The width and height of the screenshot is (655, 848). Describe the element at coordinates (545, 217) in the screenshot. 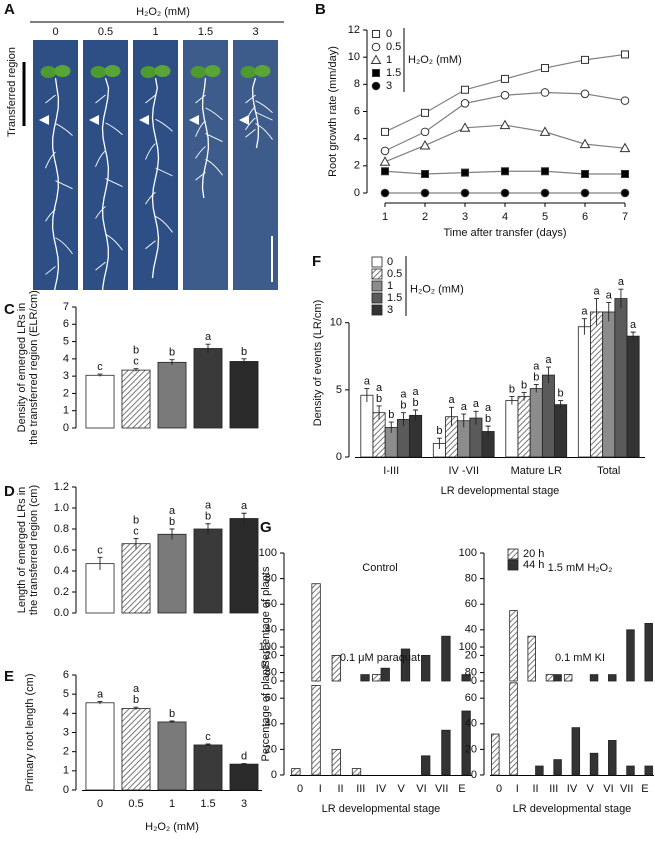

I see `x-tick-label: 5` at that location.